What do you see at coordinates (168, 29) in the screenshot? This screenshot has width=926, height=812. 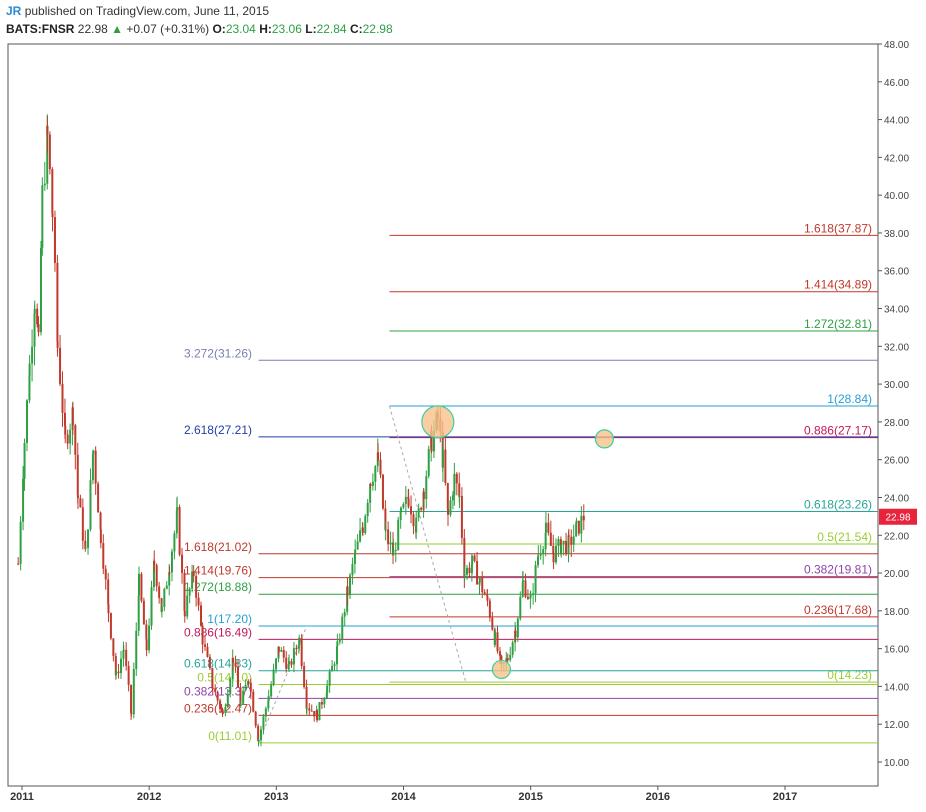 I see `change-value: +0.07 (+0.31%)` at bounding box center [168, 29].